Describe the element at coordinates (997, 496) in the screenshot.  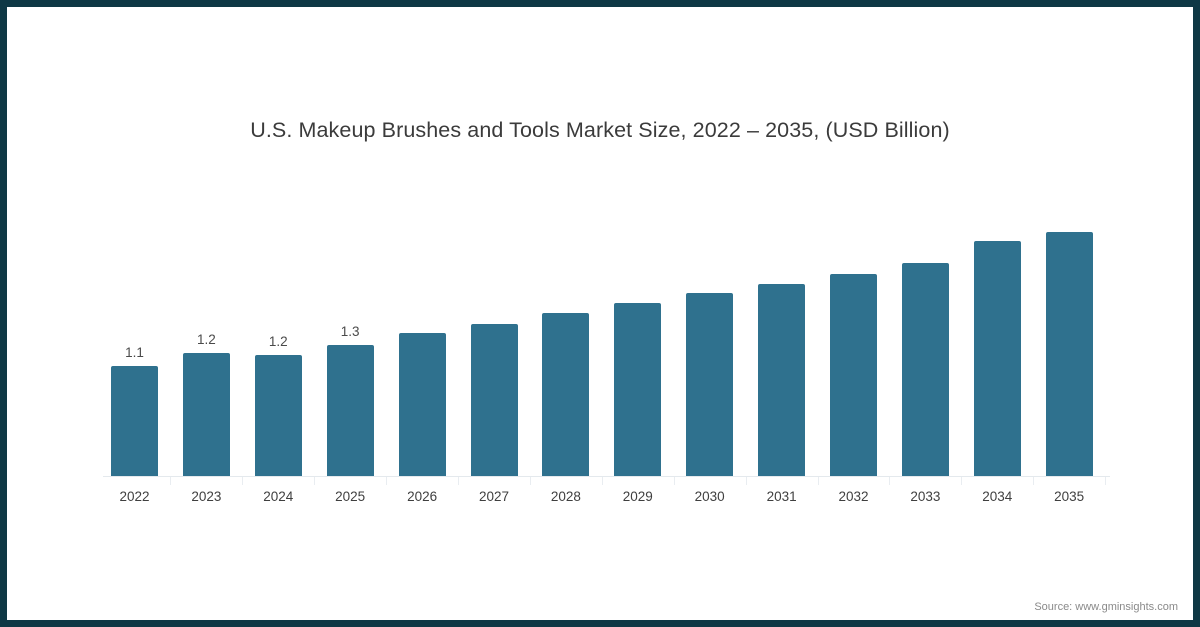
I see `x-axis-label-2034: 2034` at that location.